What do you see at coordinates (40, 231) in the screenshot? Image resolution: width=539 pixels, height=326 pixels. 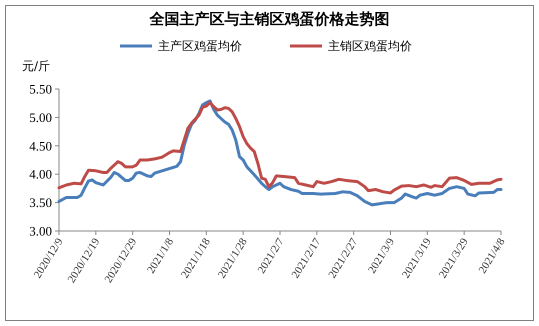 I see `y-tick-label: 3.00` at bounding box center [40, 231].